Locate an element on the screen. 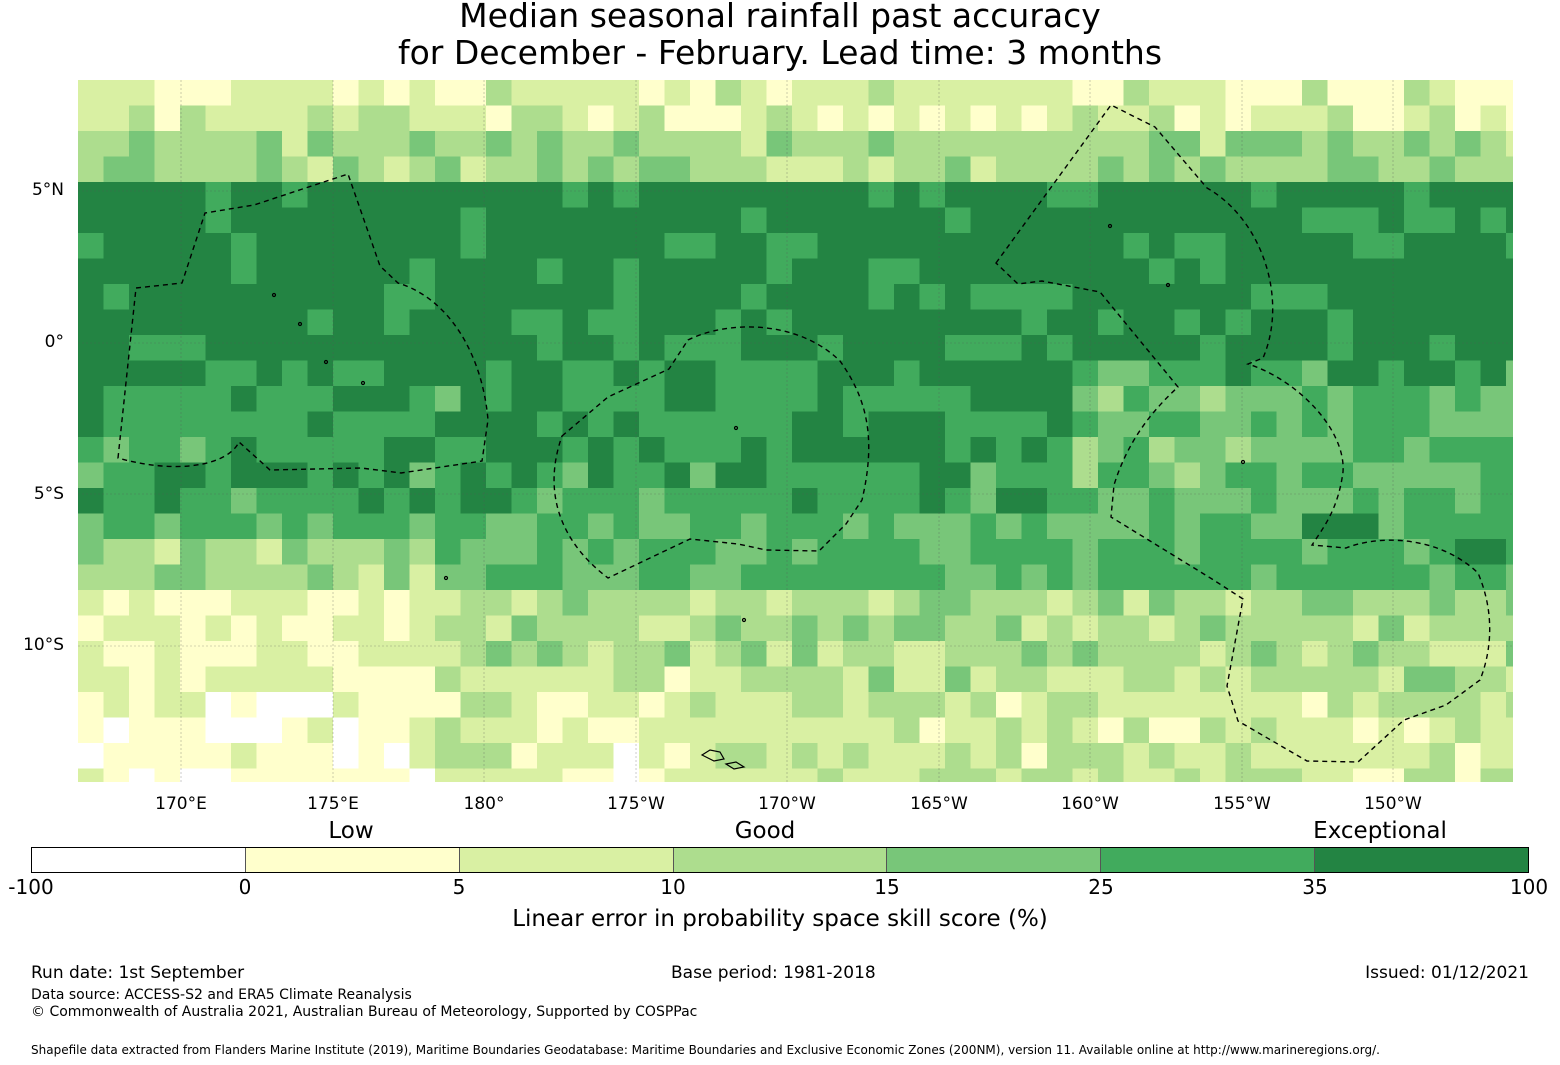 The height and width of the screenshot is (1065, 1560). lon-label-165w: 165°W is located at coordinates (939, 804).